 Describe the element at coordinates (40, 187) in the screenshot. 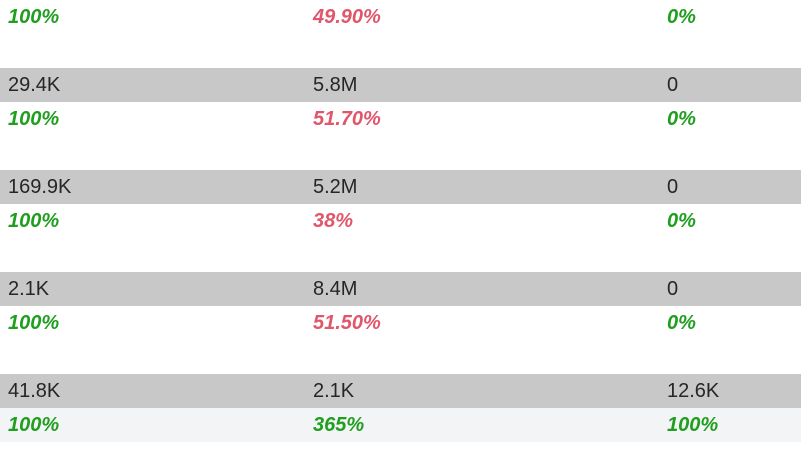

I see `cell-col1-value: 169.9K` at that location.